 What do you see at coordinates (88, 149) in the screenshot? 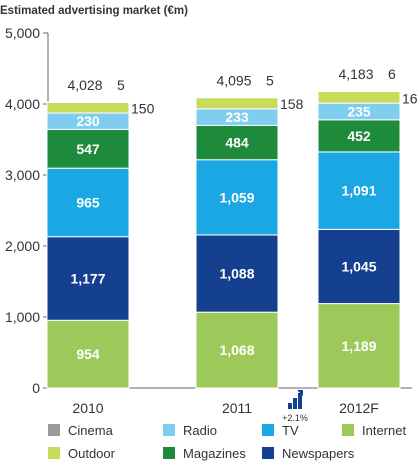
I see `data-label-magazines: 547` at bounding box center [88, 149].